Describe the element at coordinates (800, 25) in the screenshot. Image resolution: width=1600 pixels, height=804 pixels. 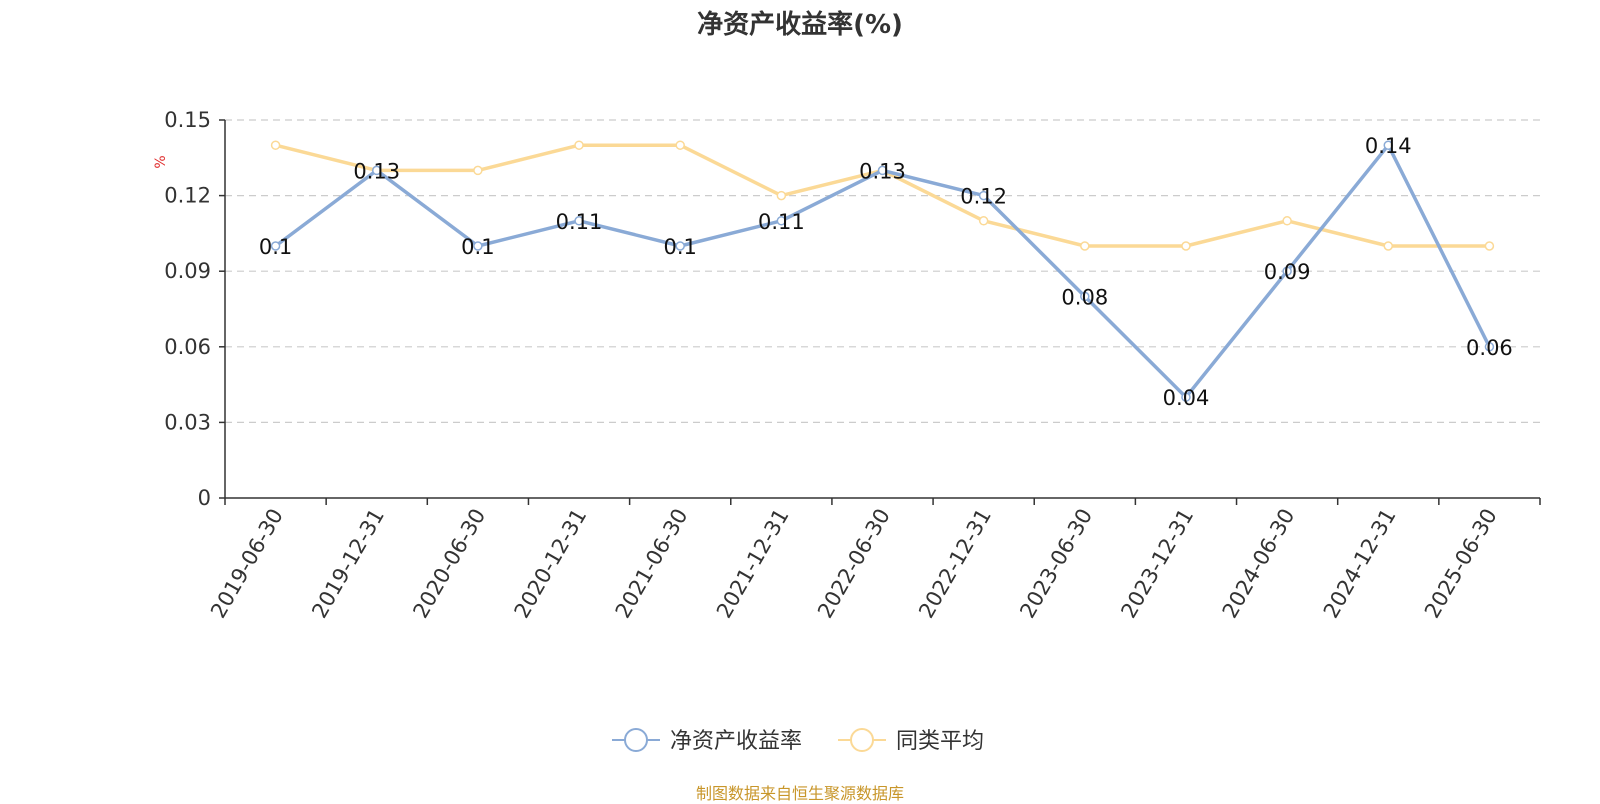
I see `chart-title: 净资产收益率(%)` at that location.